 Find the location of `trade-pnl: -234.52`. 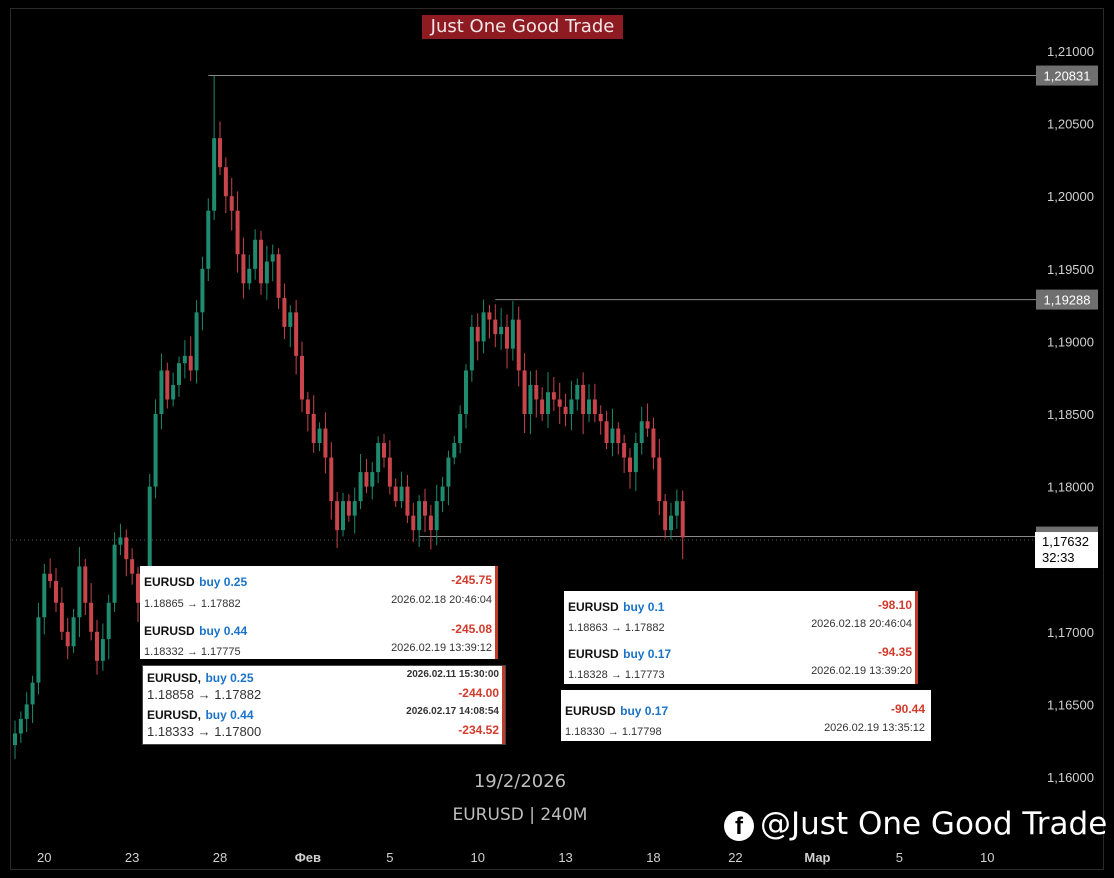

trade-pnl: -234.52 is located at coordinates (478, 730).